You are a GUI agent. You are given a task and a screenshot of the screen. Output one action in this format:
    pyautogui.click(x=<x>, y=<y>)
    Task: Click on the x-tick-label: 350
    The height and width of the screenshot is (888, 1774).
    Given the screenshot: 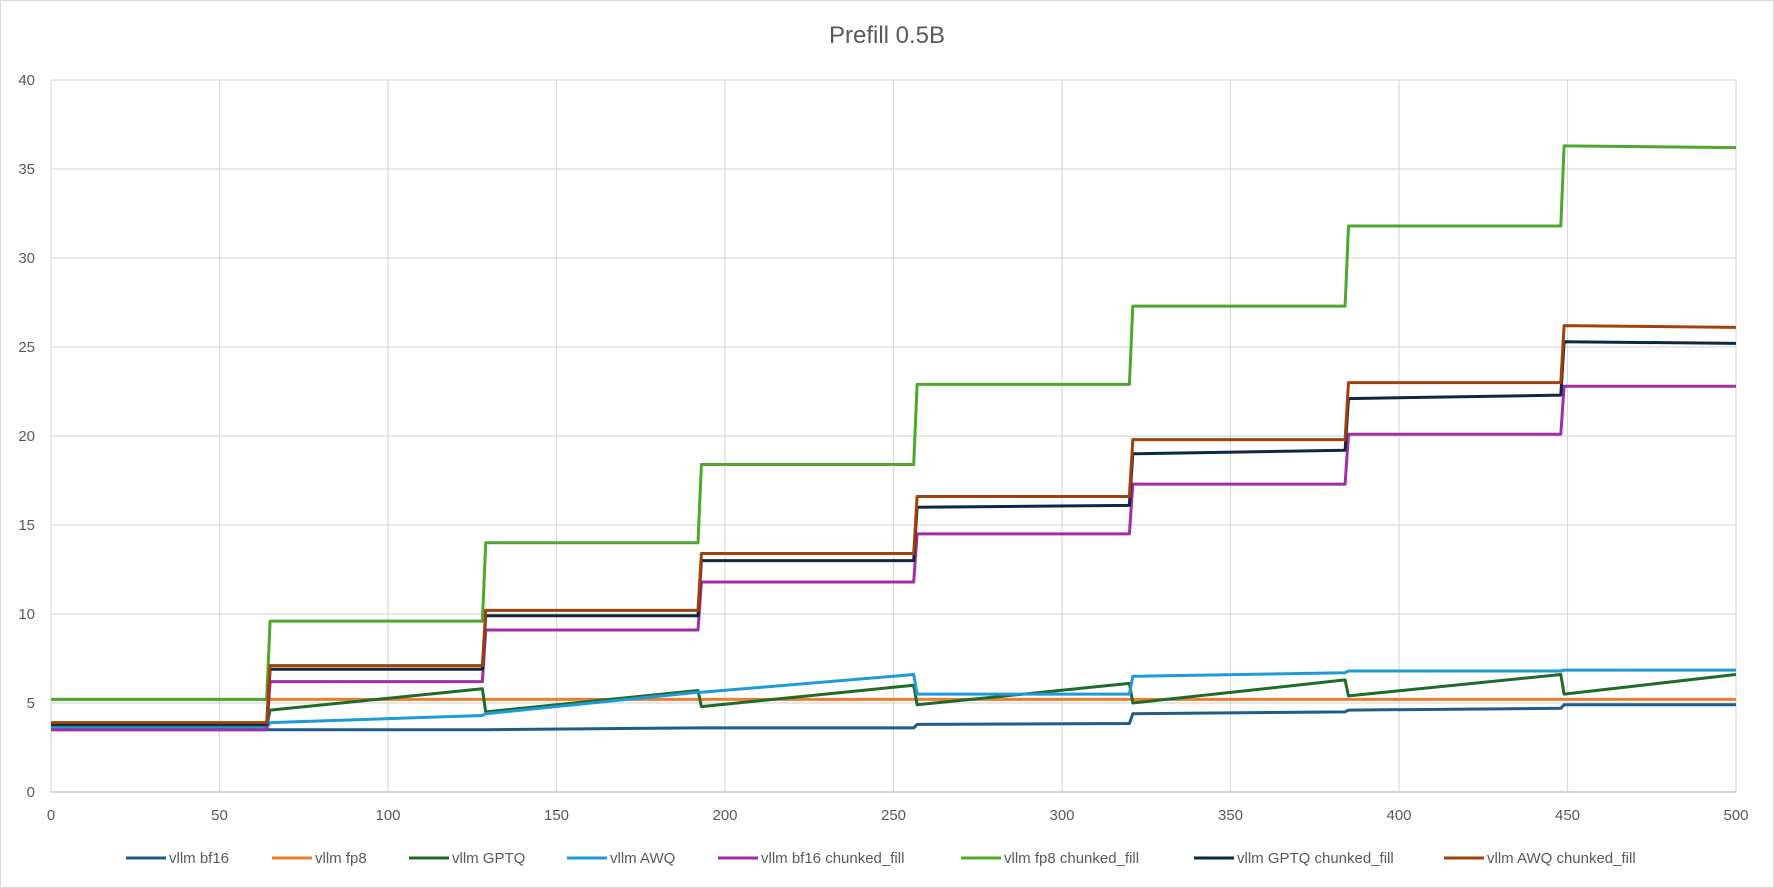 What is the action you would take?
    pyautogui.click(x=1230, y=815)
    